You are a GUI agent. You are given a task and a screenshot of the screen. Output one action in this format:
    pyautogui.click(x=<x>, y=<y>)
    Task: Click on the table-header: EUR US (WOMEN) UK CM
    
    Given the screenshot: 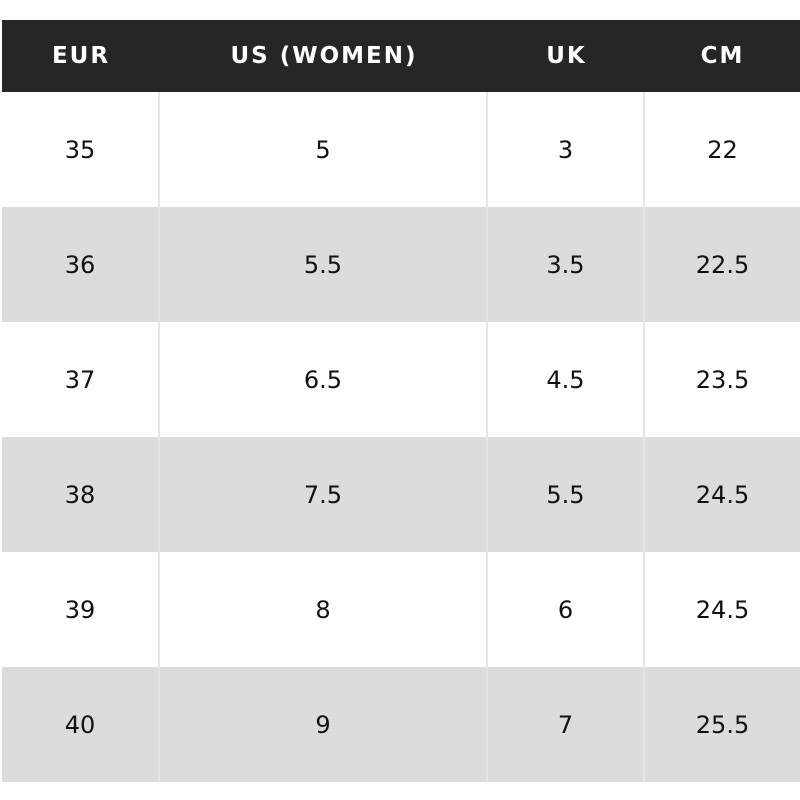 What is the action you would take?
    pyautogui.click(x=401, y=56)
    